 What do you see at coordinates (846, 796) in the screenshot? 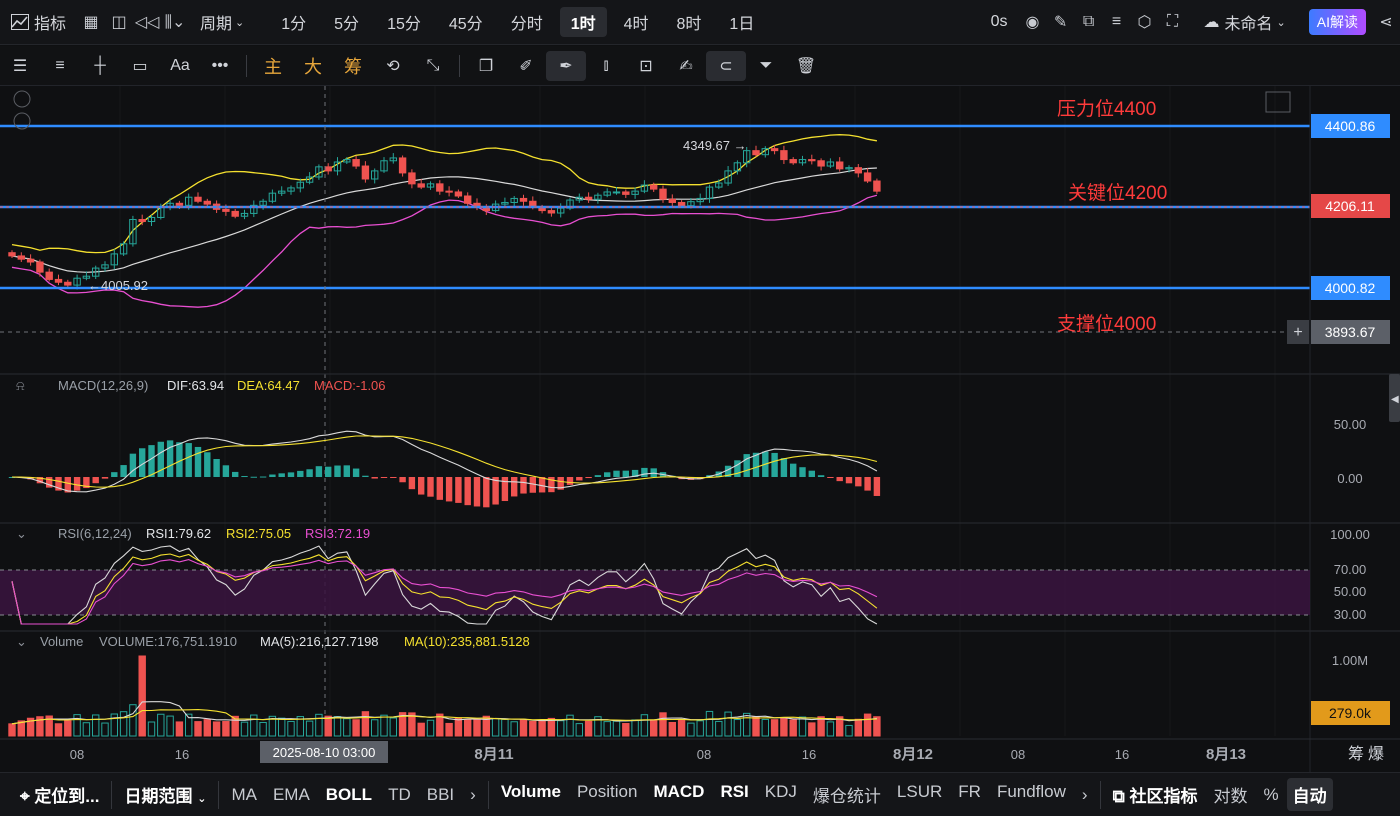
I see `sub-indicator-tab: 爆仓统计` at bounding box center [846, 796].